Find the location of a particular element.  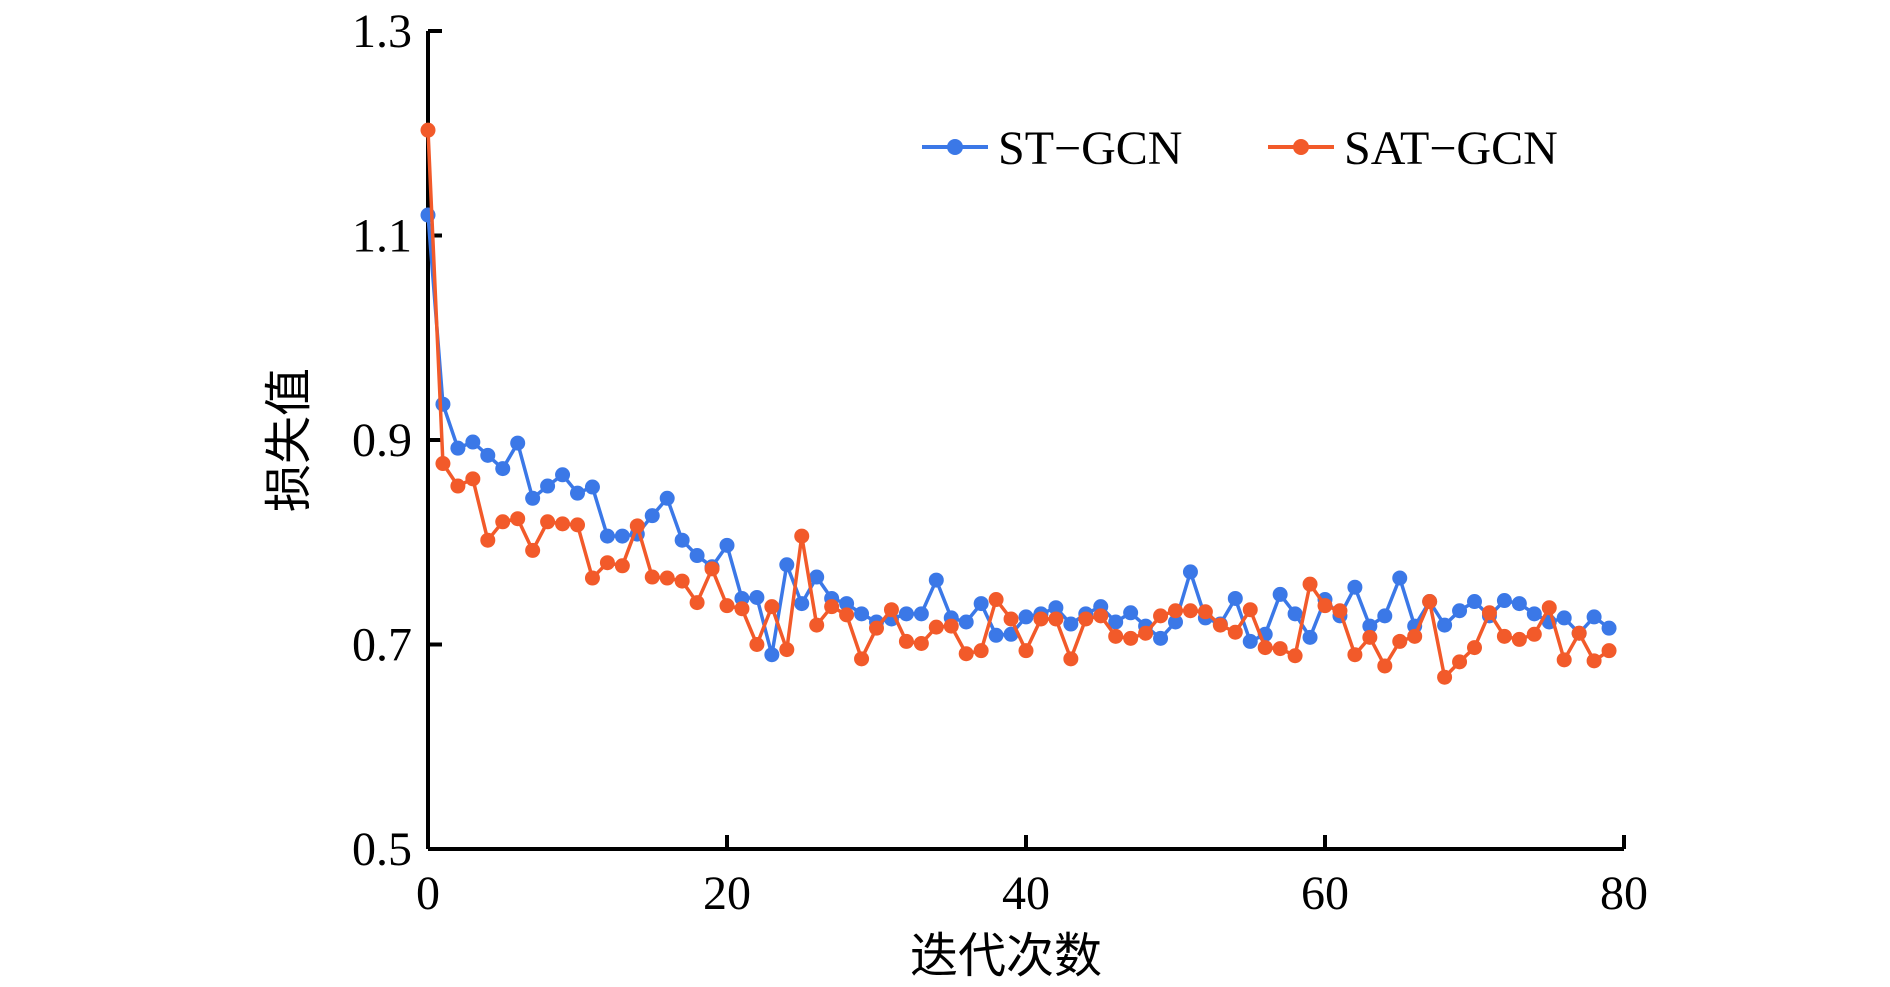

x-axis-title: 迭代次数 is located at coordinates (1006, 956).